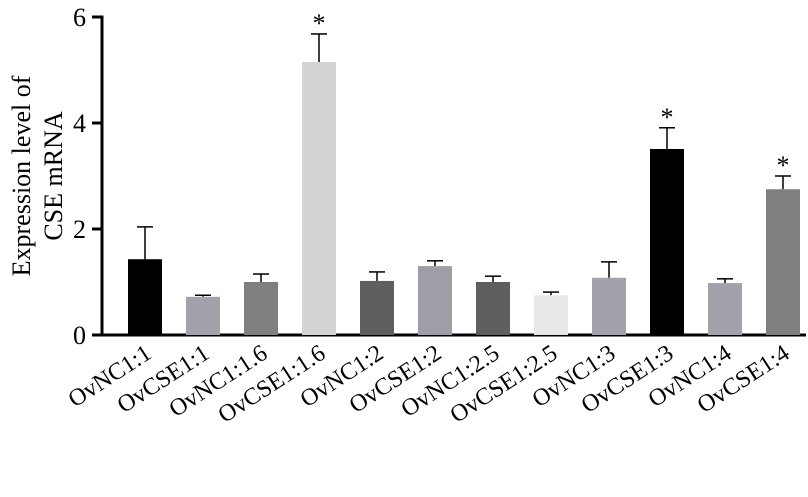  Describe the element at coordinates (79, 123) in the screenshot. I see `y-tick-label: 4` at that location.